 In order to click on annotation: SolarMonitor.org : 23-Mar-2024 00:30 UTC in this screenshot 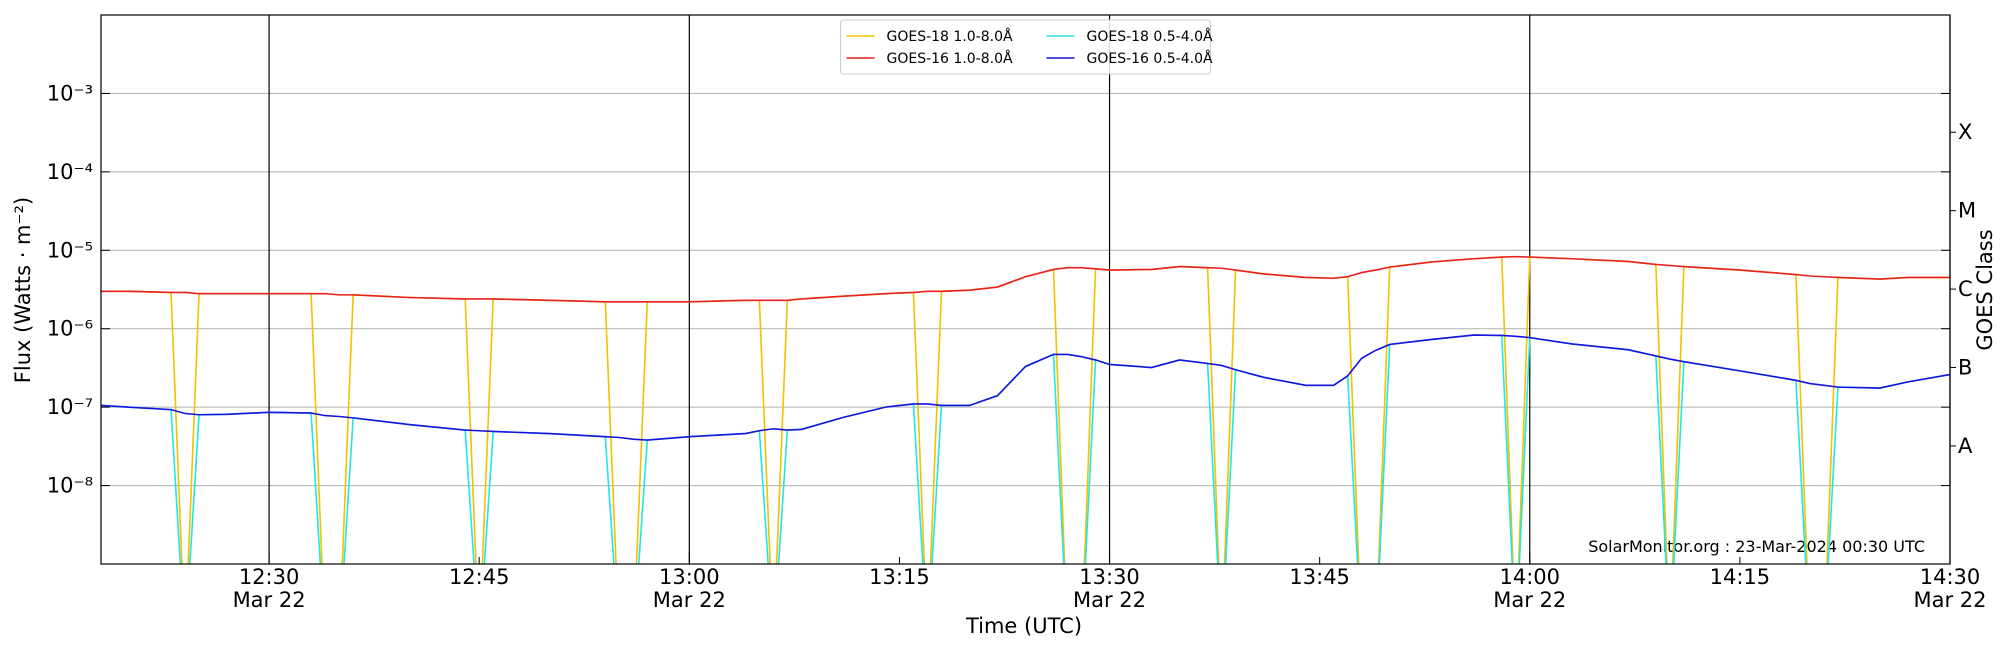, I will do `click(1756, 546)`.